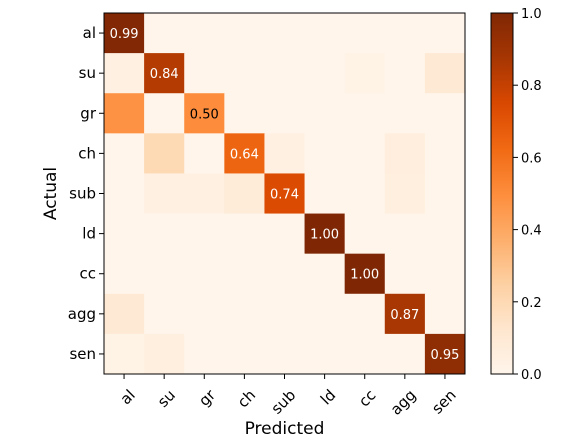 This screenshot has height=446, width=574. Describe the element at coordinates (365, 194) in the screenshot. I see `heatmap-cell-sub-cc` at that location.